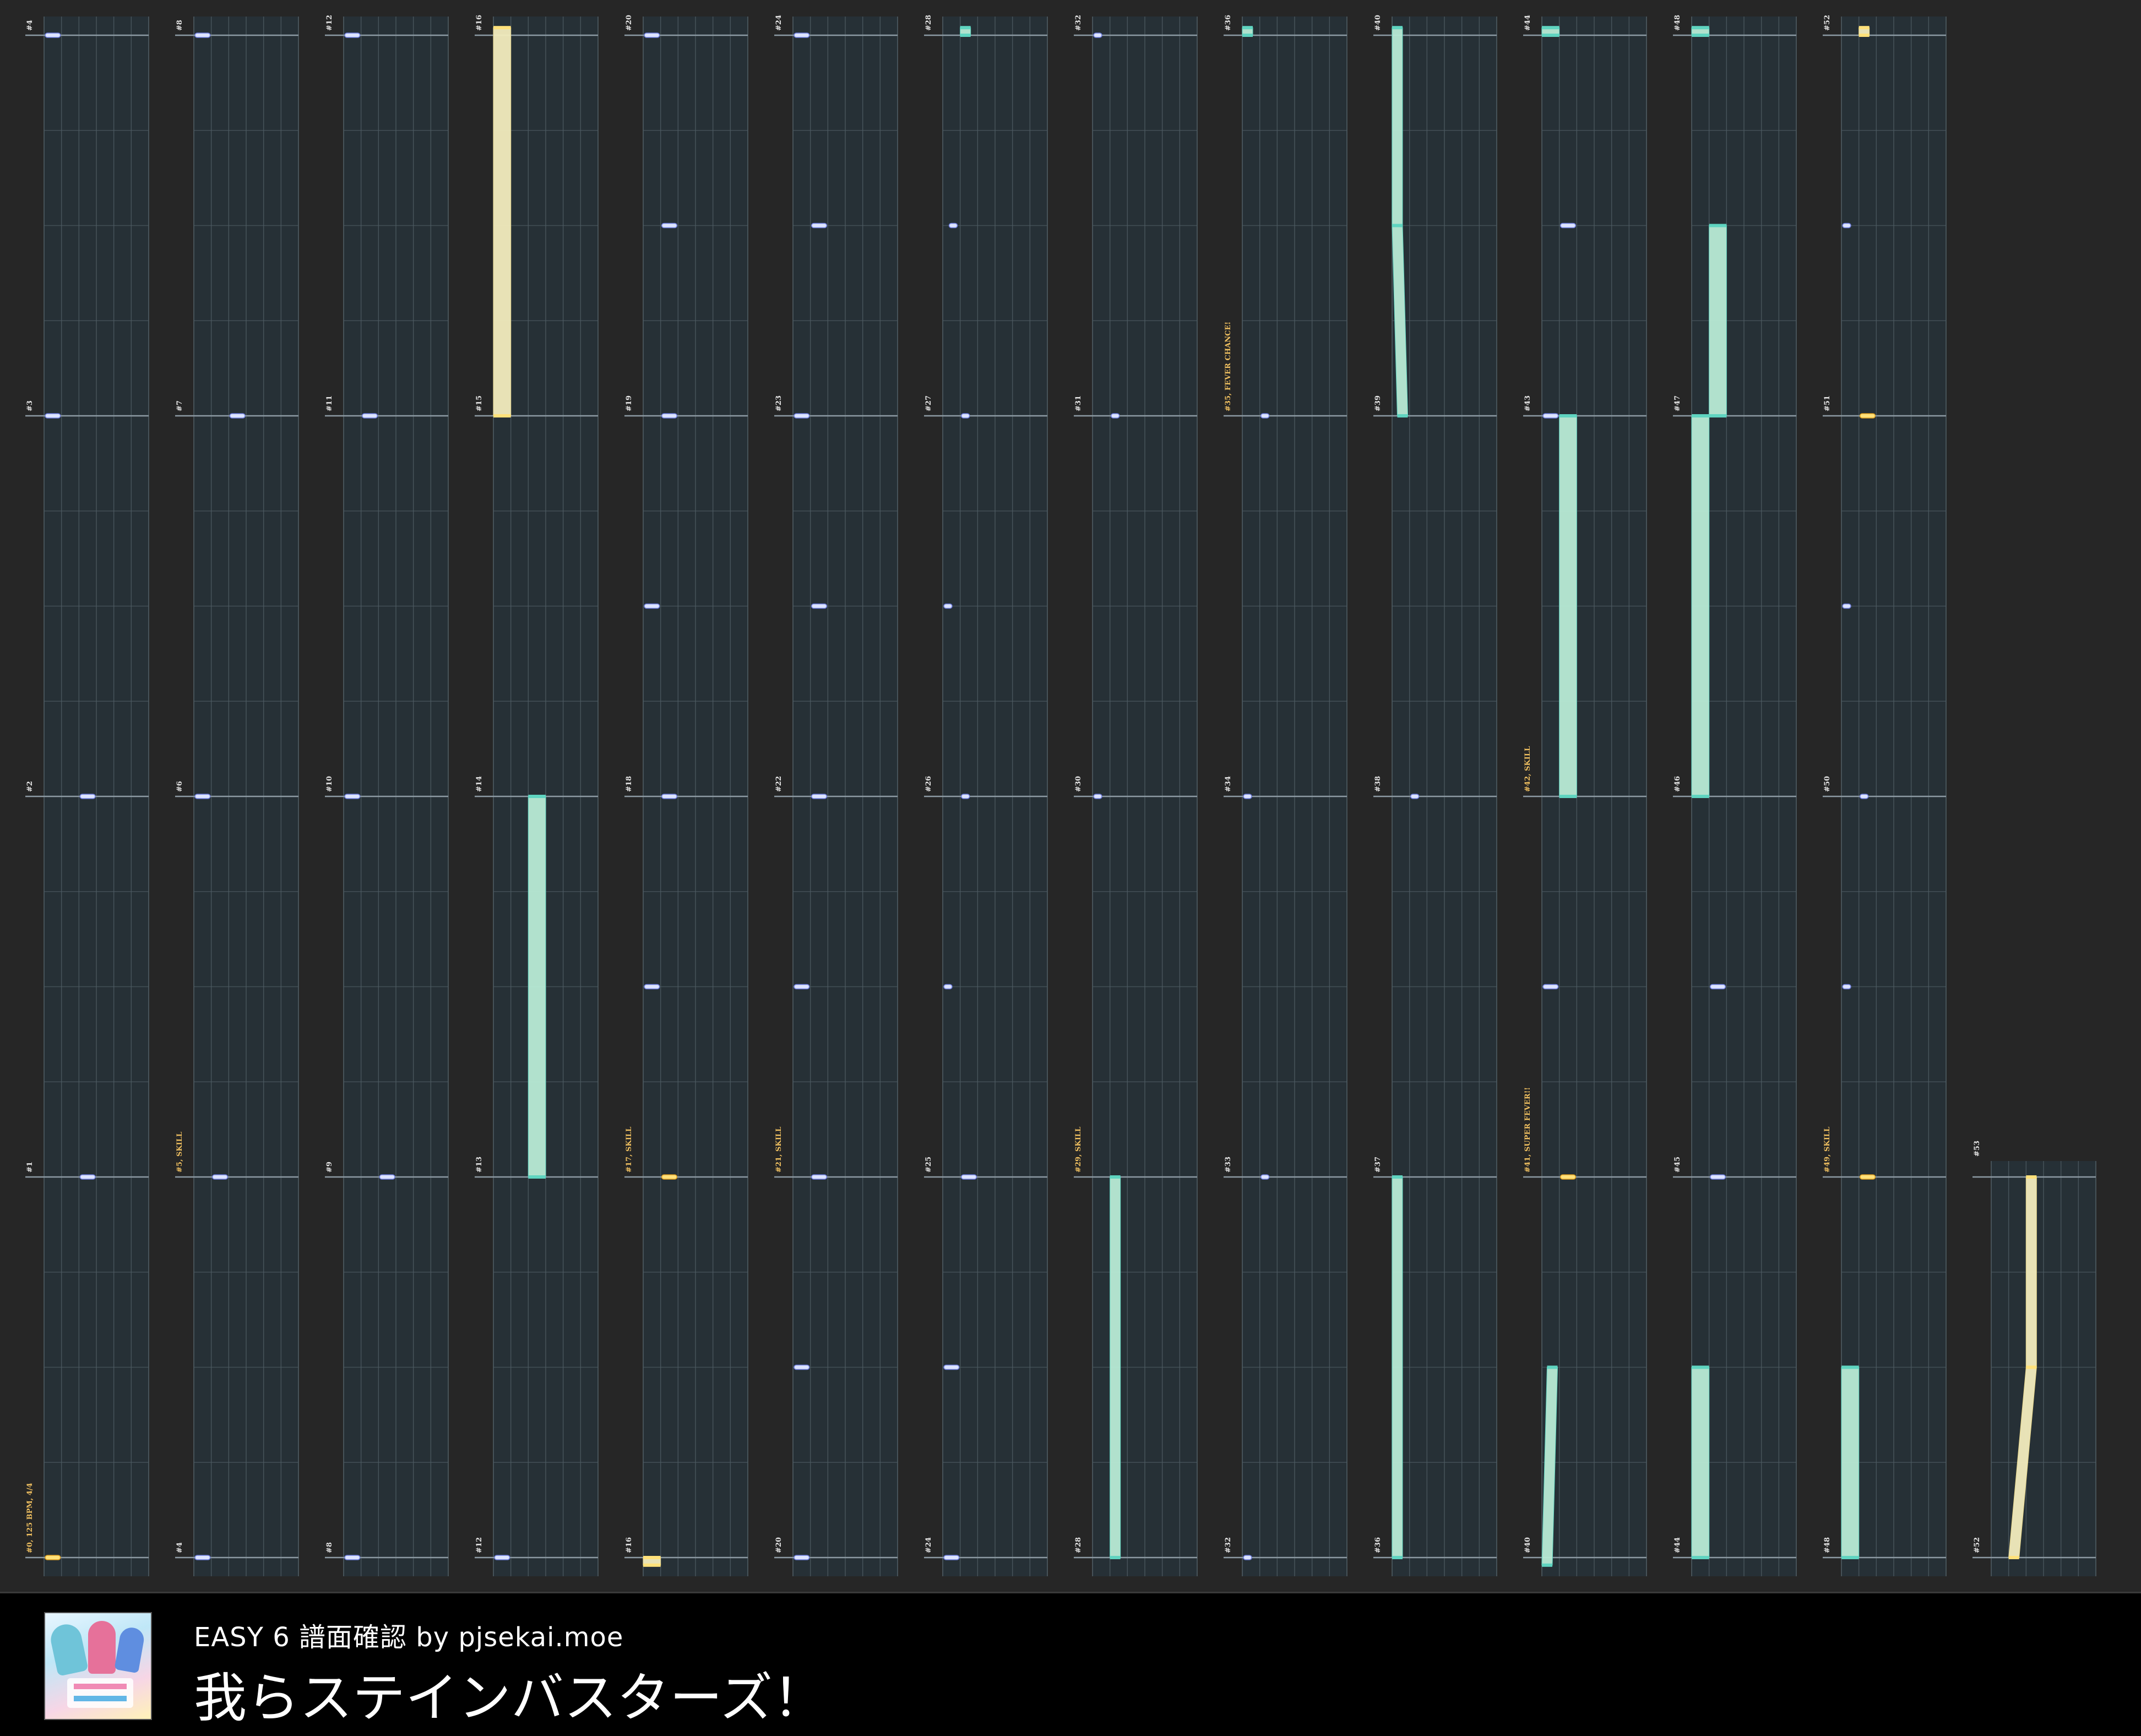 The height and width of the screenshot is (1736, 2141). Describe the element at coordinates (1070, 1664) in the screenshot. I see `footer: EASY 6 譜面確認 by pjsekai.moe 我らステインバスターズ！` at that location.